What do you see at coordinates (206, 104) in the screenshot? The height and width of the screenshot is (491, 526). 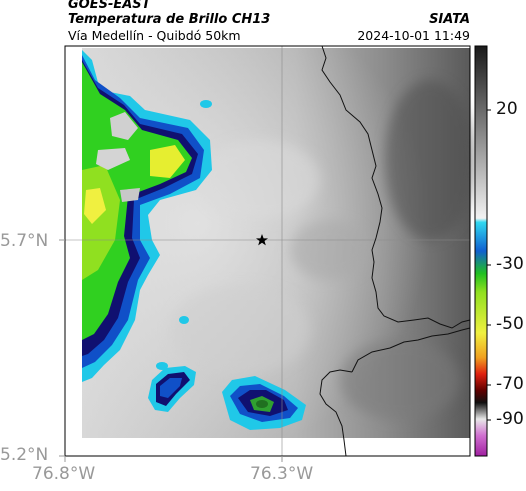 I see `cold-cloud-spot-top` at bounding box center [206, 104].